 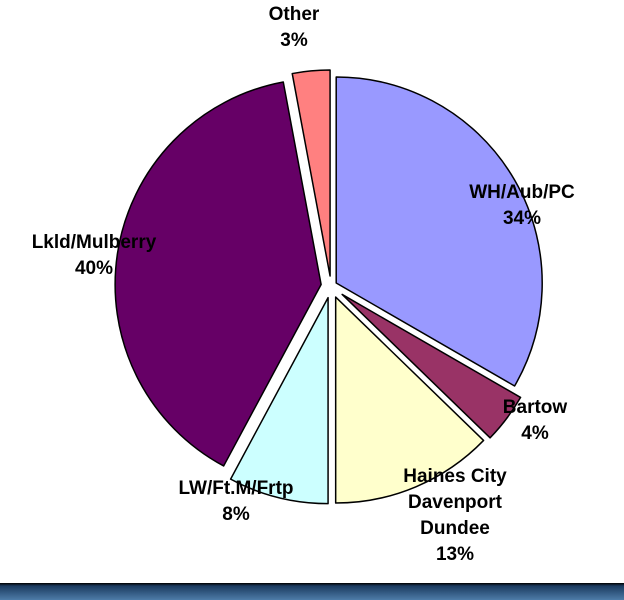 I want to click on slice-label-line: LW/Ft.M/Frtp, so click(x=235, y=488).